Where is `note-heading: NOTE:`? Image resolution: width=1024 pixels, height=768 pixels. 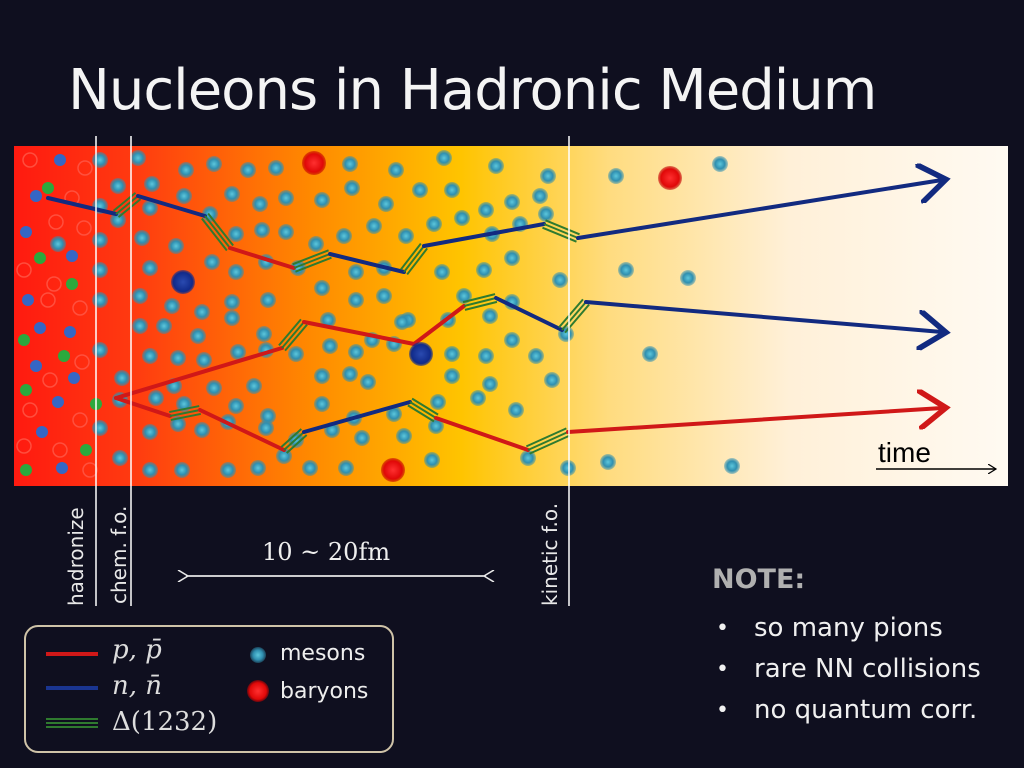
note-heading: NOTE: is located at coordinates (759, 579).